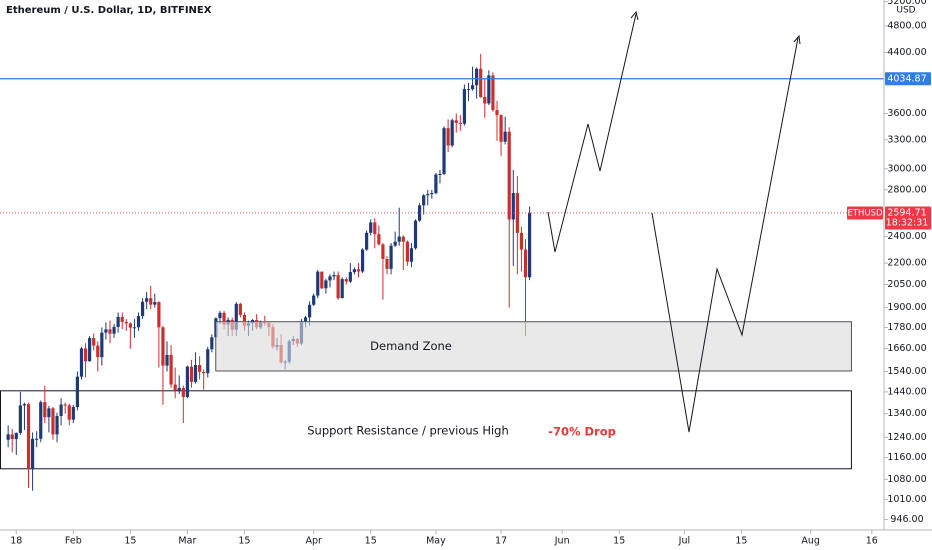  What do you see at coordinates (906, 391) in the screenshot?
I see `y-tick-label: 1440.00` at bounding box center [906, 391].